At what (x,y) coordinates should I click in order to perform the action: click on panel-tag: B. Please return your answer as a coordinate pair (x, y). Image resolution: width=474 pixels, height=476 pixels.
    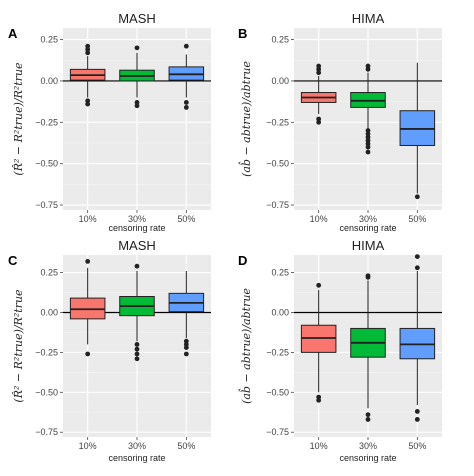
    Looking at the image, I should click on (242, 33).